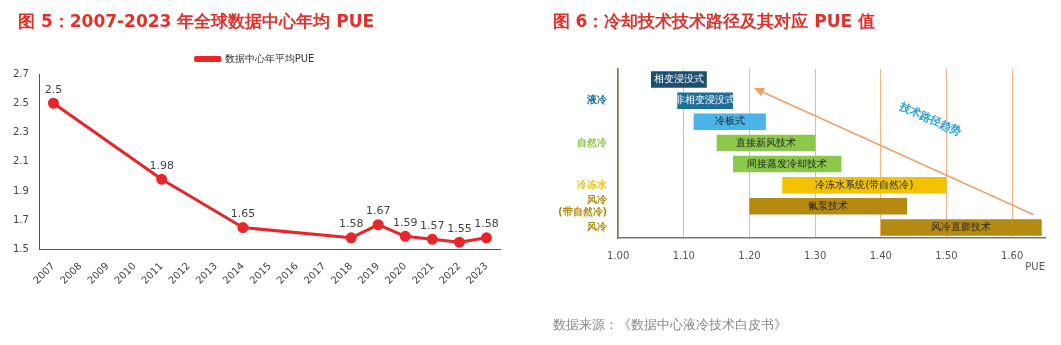  I want to click on y-tick-label: 2.5, so click(21, 102).